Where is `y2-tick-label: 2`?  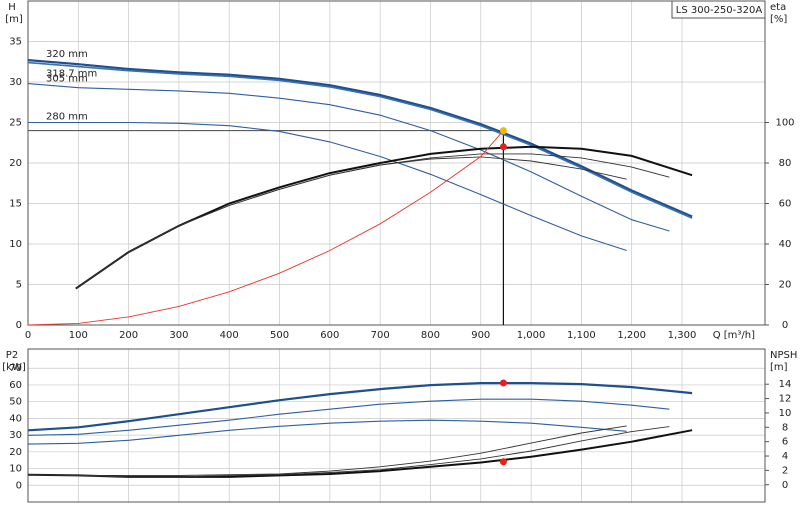
y2-tick-label: 2 is located at coordinates (785, 470).